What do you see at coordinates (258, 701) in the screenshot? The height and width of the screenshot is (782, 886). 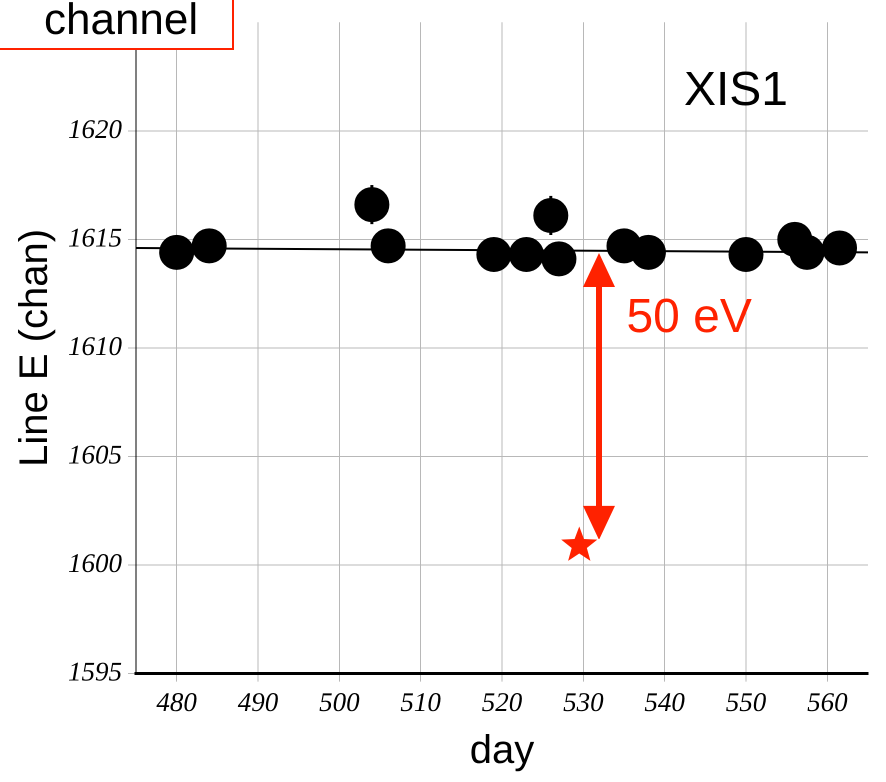 I see `x-tick-label: 490` at bounding box center [258, 701].